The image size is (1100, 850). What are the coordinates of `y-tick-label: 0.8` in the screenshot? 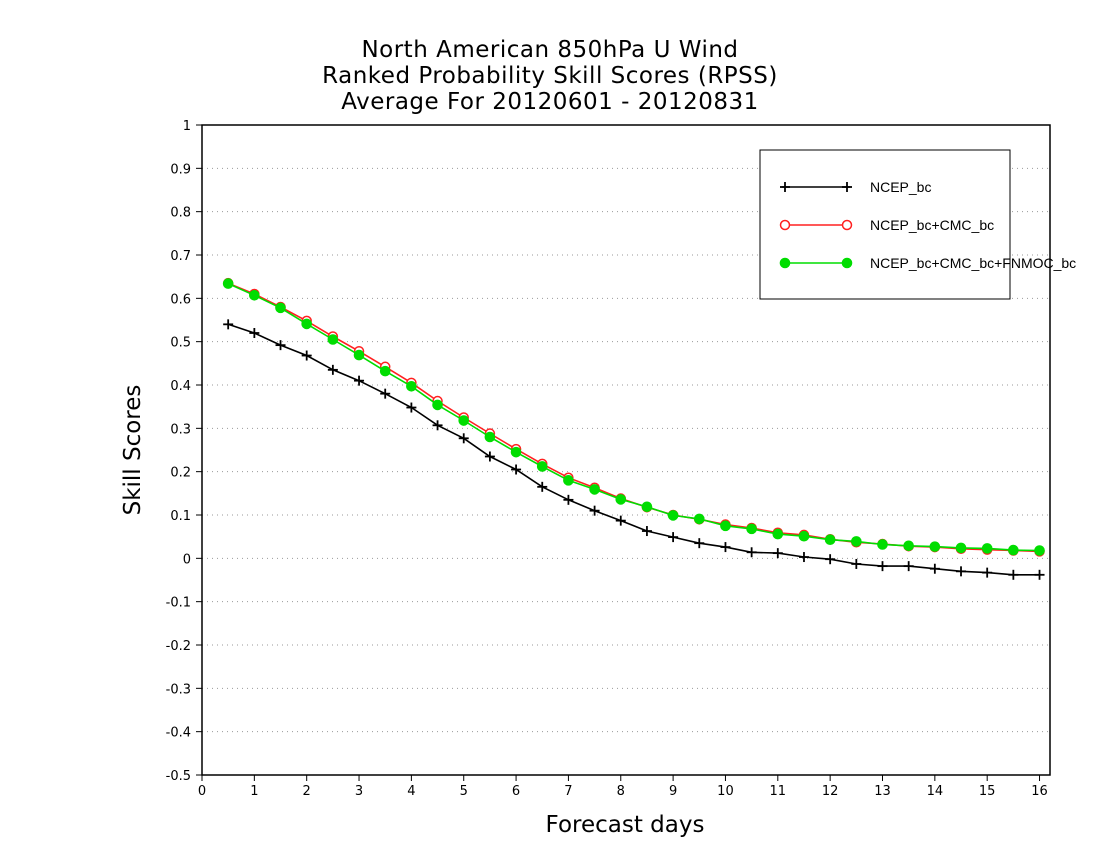 It's located at (180, 213).